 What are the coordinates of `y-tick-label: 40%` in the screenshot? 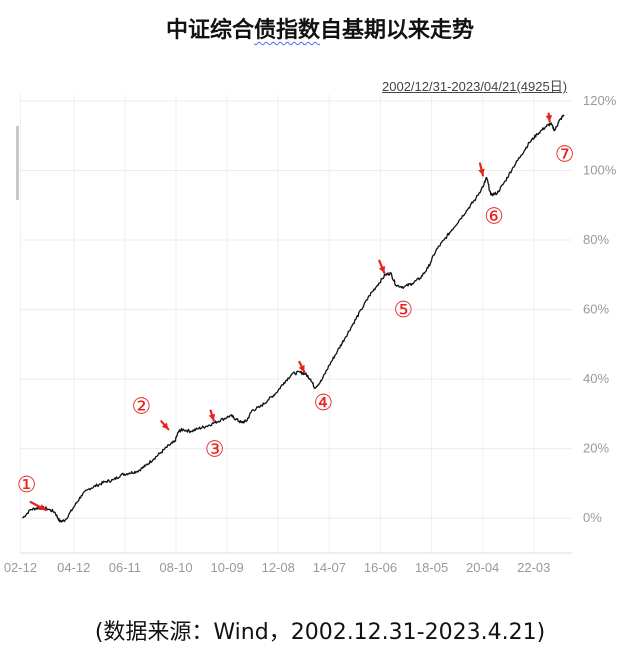 It's located at (596, 378).